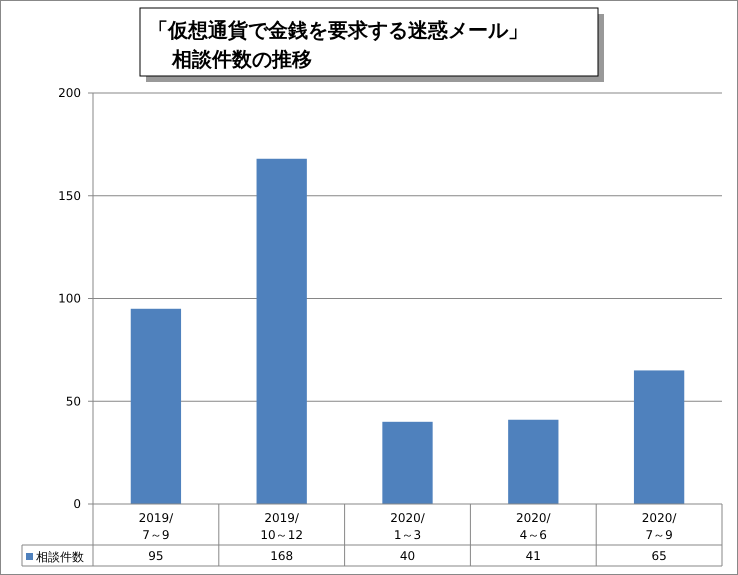 The image size is (738, 575). What do you see at coordinates (241, 59) in the screenshot?
I see `chart-subtitle: 相談件数の推移` at bounding box center [241, 59].